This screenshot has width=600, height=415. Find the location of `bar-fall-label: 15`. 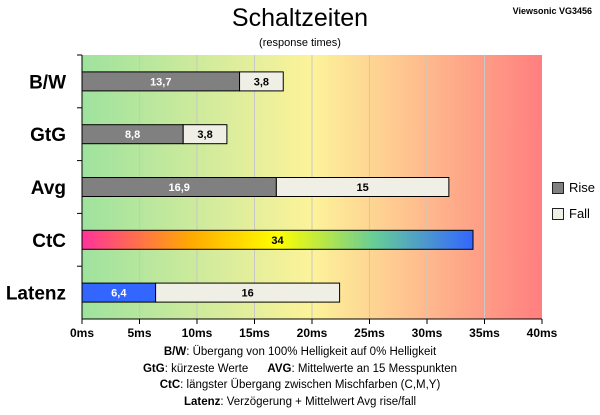

bar-fall-label: 15 is located at coordinates (362, 188).